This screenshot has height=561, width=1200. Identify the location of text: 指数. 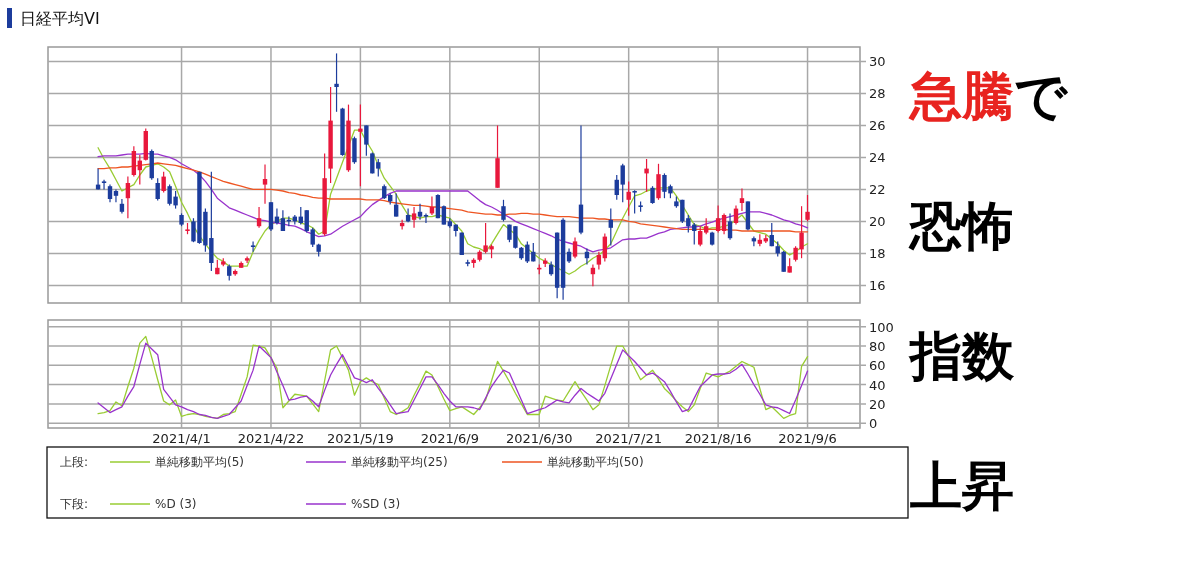
(961, 356).